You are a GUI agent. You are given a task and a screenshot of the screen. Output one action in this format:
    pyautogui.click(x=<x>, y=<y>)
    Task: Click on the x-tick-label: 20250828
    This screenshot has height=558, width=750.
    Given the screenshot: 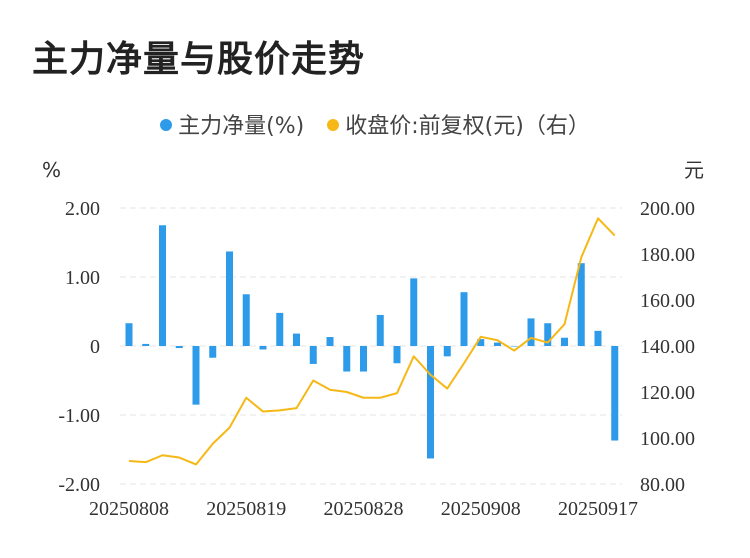 What is the action you would take?
    pyautogui.click(x=364, y=509)
    